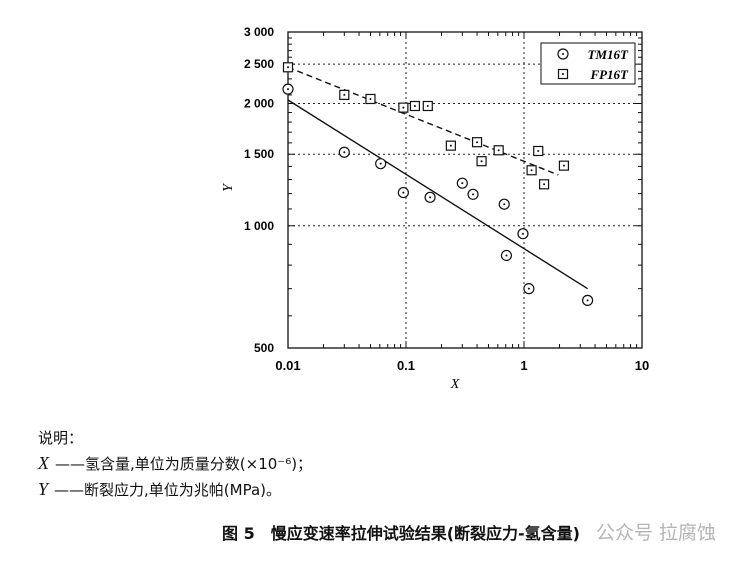 This screenshot has height=565, width=741. What do you see at coordinates (287, 365) in the screenshot?
I see `x-tick-label: 0.01` at bounding box center [287, 365].